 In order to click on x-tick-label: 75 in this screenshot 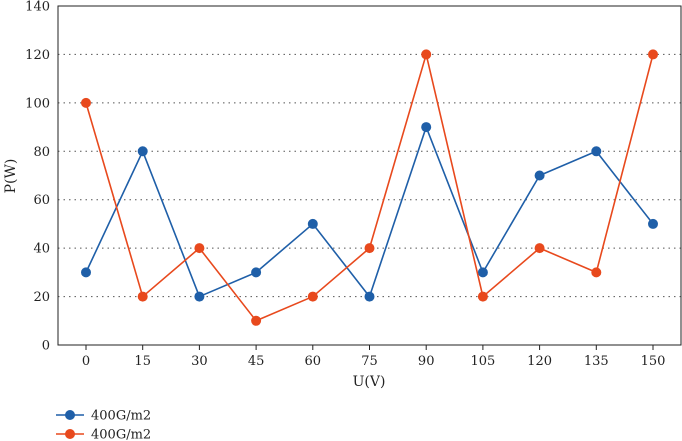, I will do `click(369, 361)`.